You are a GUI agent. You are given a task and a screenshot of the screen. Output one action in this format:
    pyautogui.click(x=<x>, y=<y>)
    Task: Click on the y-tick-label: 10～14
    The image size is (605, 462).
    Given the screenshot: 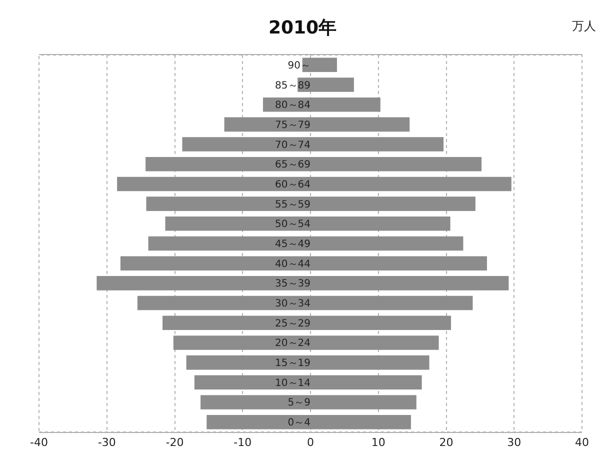 What is the action you would take?
    pyautogui.click(x=292, y=383)
    